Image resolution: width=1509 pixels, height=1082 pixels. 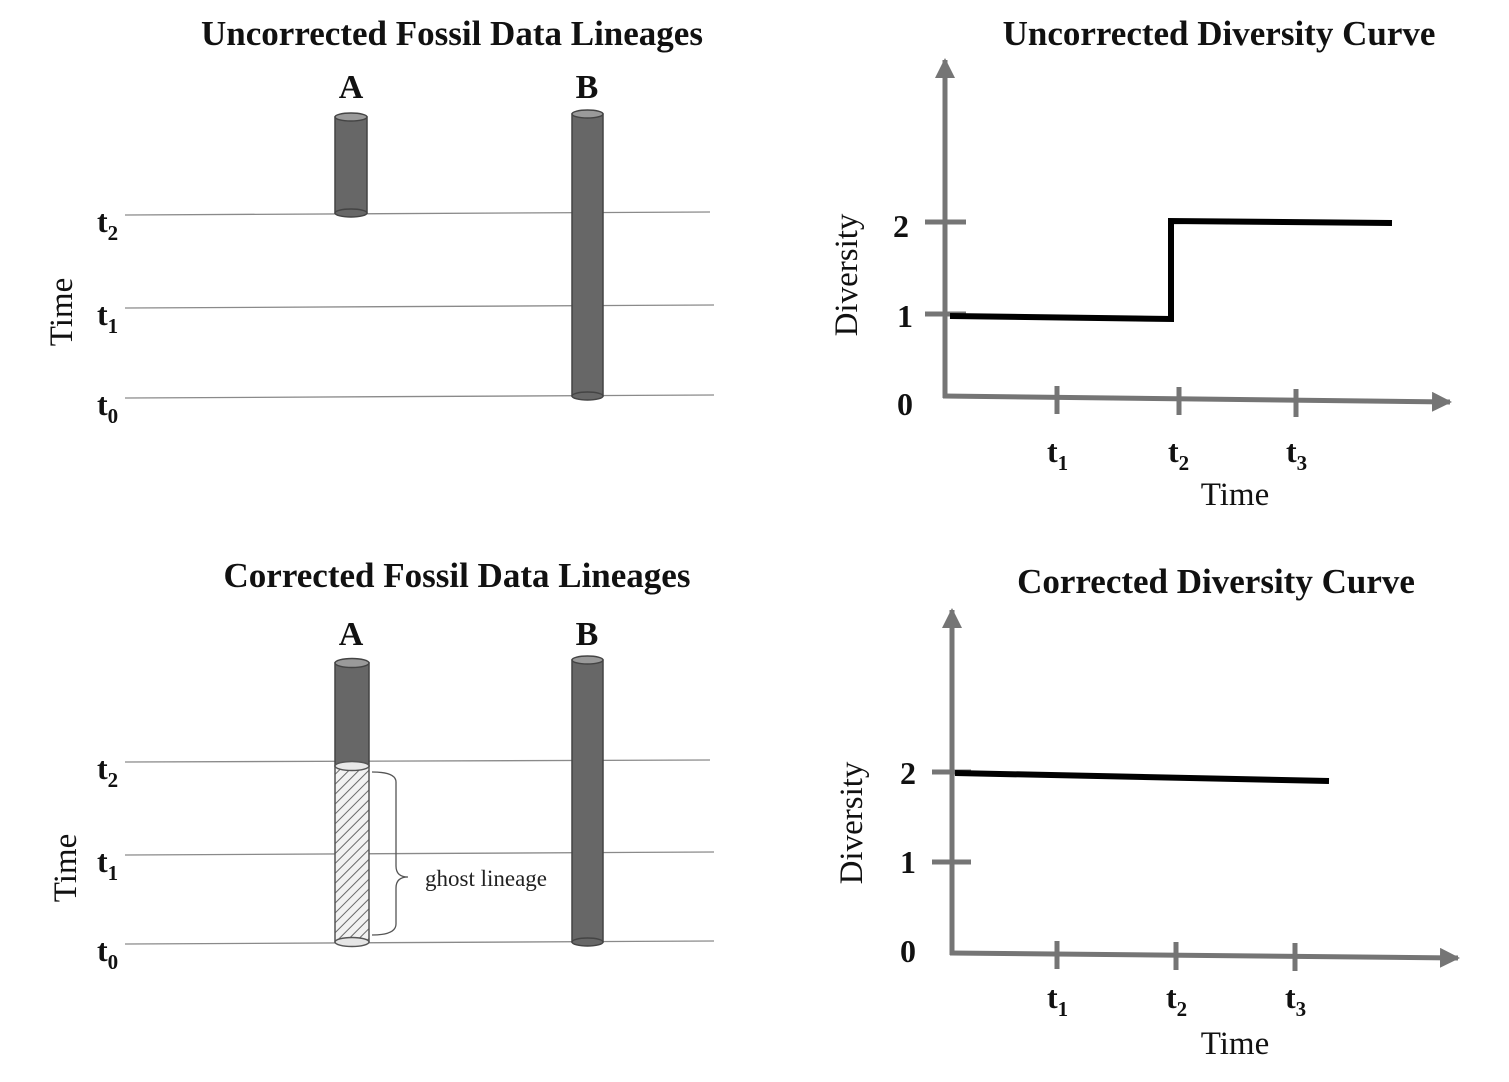 I want to click on uncorrected-lineages-title: Uncorrected Fossil Data Lineages, so click(x=452, y=33).